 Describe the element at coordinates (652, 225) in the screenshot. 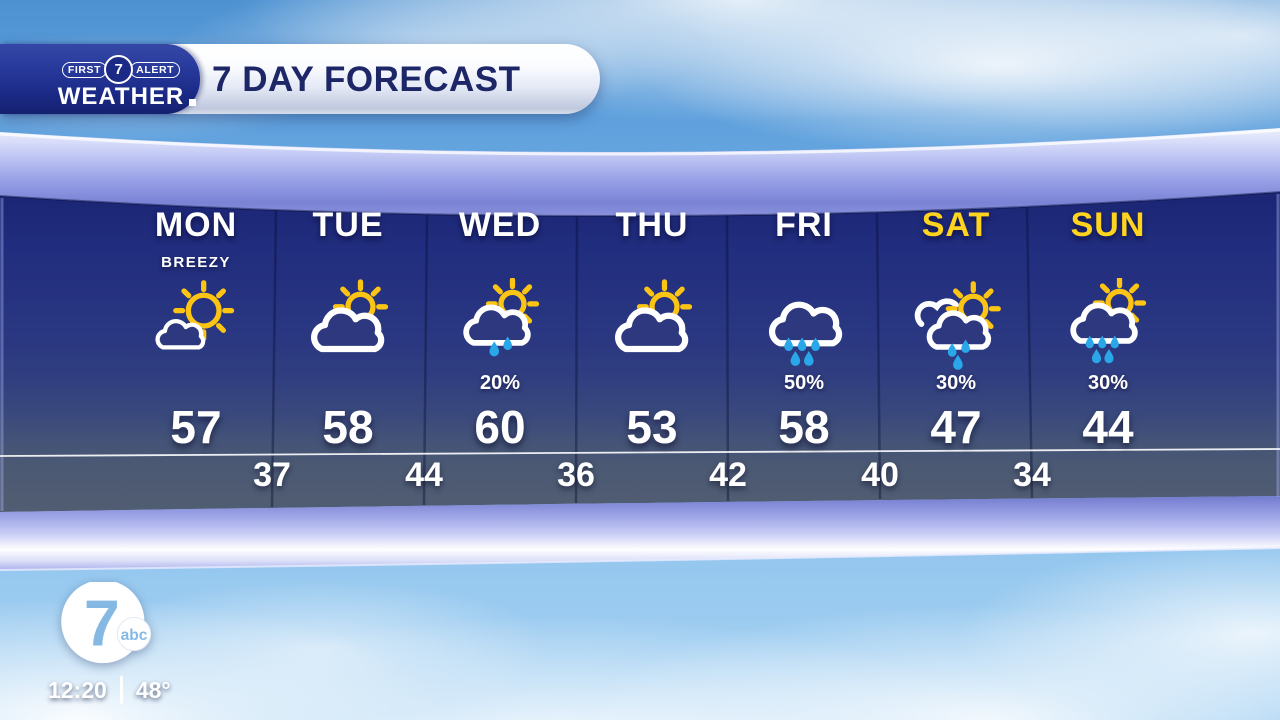

I see `day-label: THU` at that location.